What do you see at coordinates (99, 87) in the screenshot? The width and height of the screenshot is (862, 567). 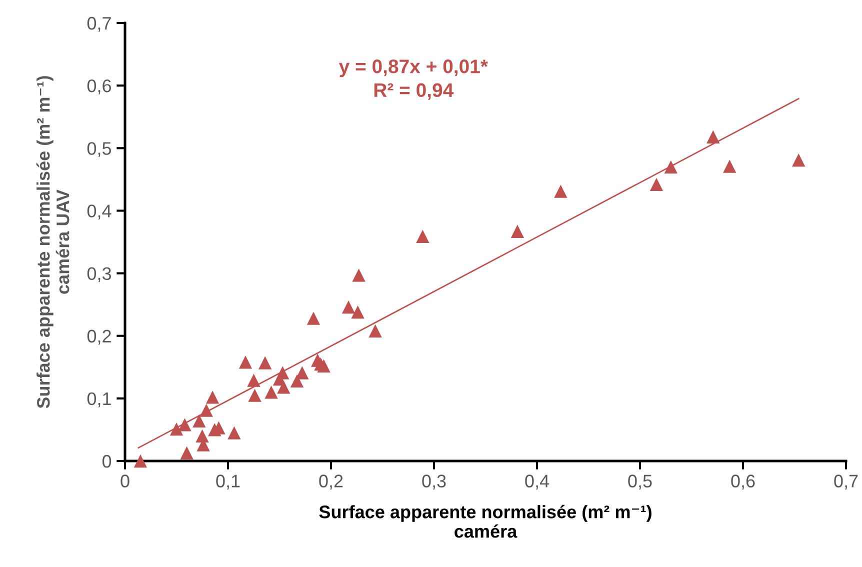 I see `y-tick-label: 0,6` at bounding box center [99, 87].